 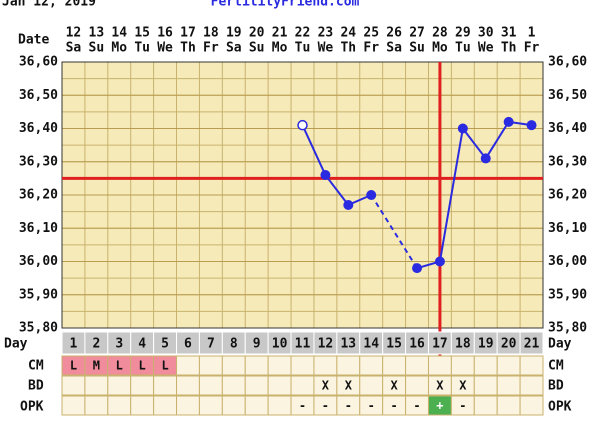 I want to click on x-tick-label: 15, so click(x=142, y=33).